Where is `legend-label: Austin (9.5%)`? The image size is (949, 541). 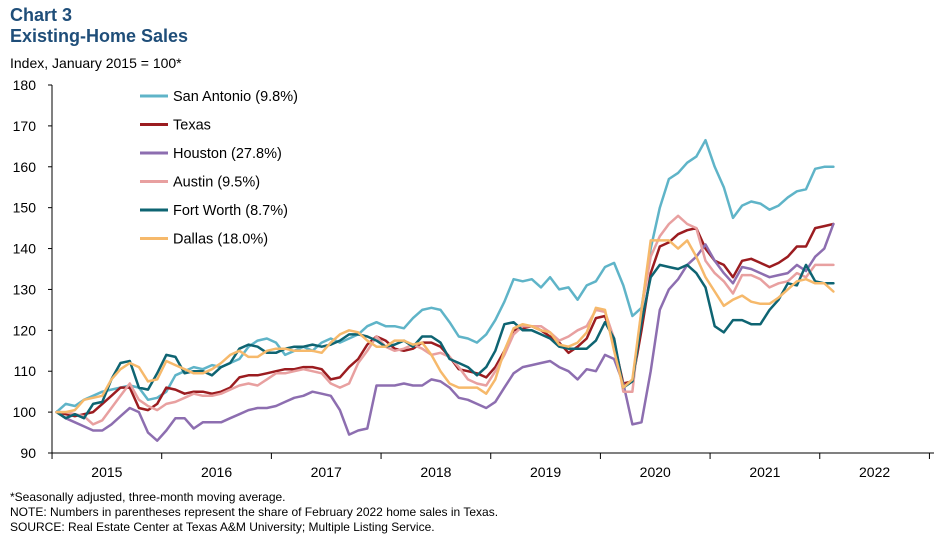 legend-label: Austin (9.5%) is located at coordinates (216, 183).